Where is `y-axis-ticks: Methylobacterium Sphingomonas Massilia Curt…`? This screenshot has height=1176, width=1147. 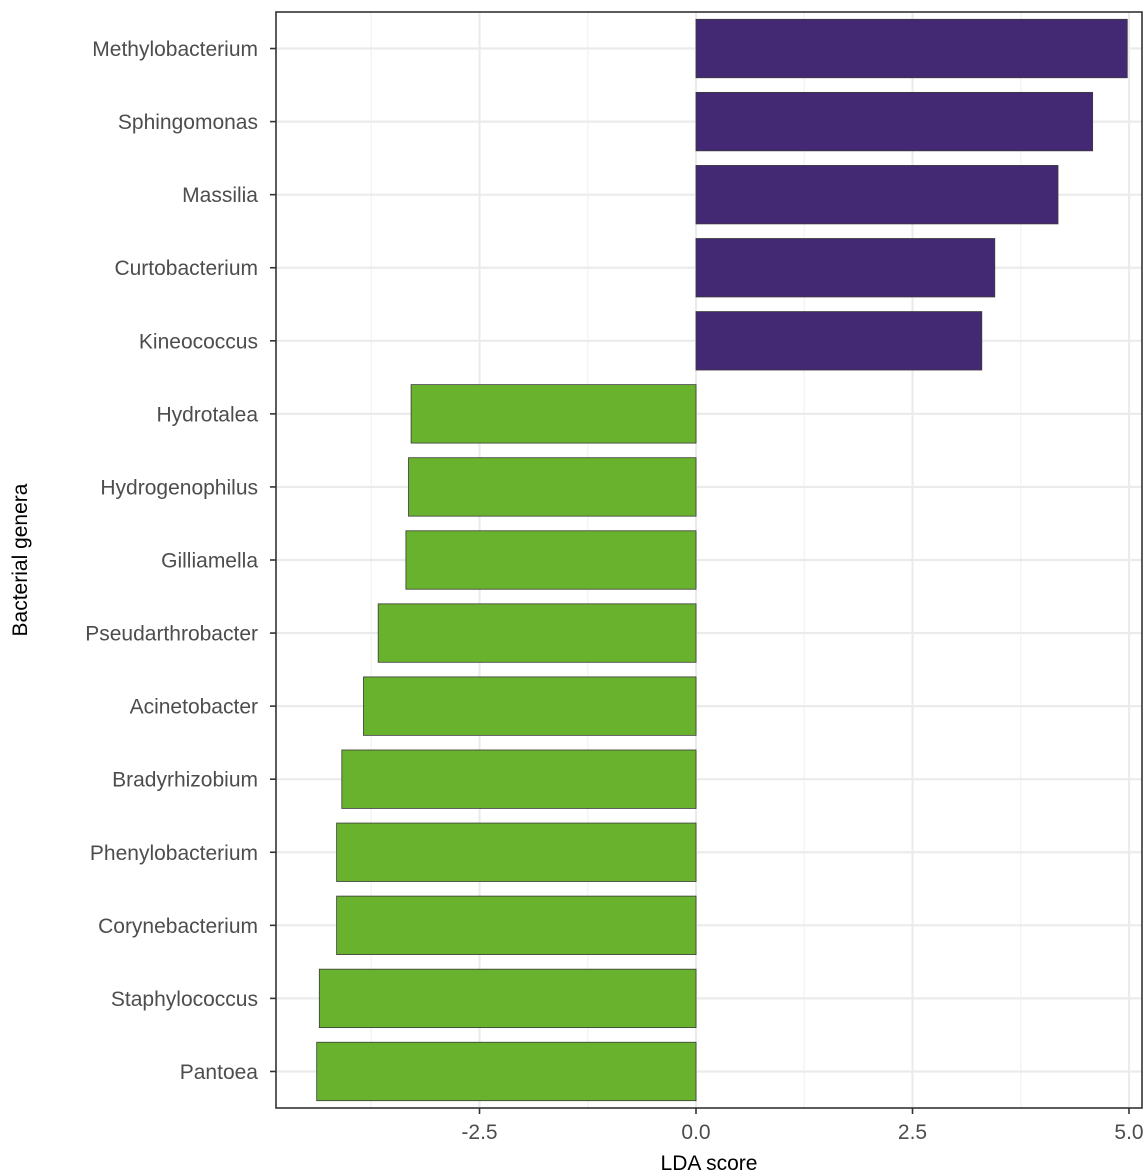 y-axis-ticks: Methylobacterium Sphingomonas Massilia Curt… is located at coordinates (180, 561).